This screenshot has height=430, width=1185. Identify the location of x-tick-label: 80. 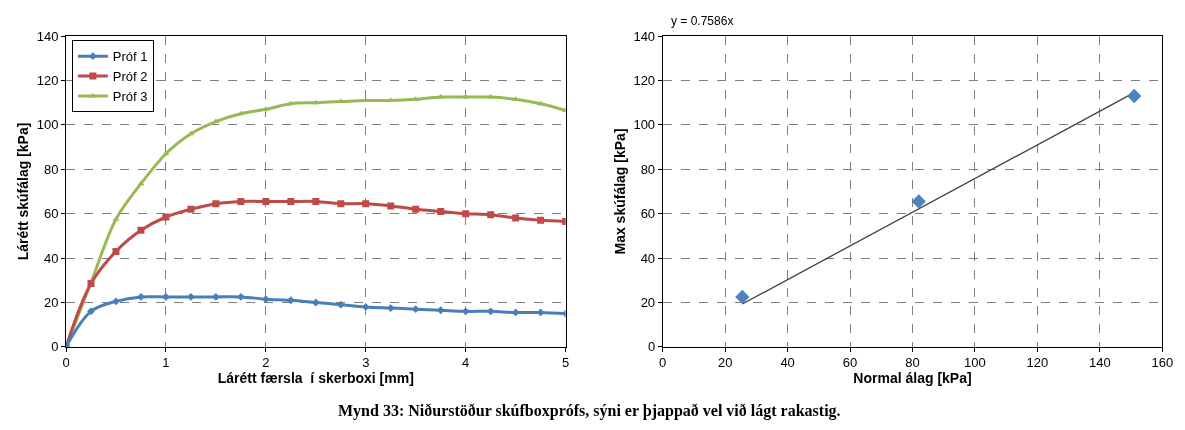
(912, 363).